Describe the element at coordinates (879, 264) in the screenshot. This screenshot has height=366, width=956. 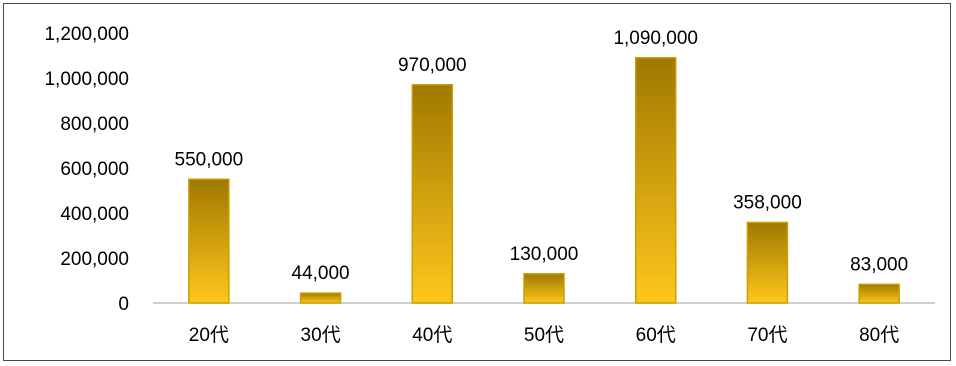
I see `data-label: 83,000` at that location.